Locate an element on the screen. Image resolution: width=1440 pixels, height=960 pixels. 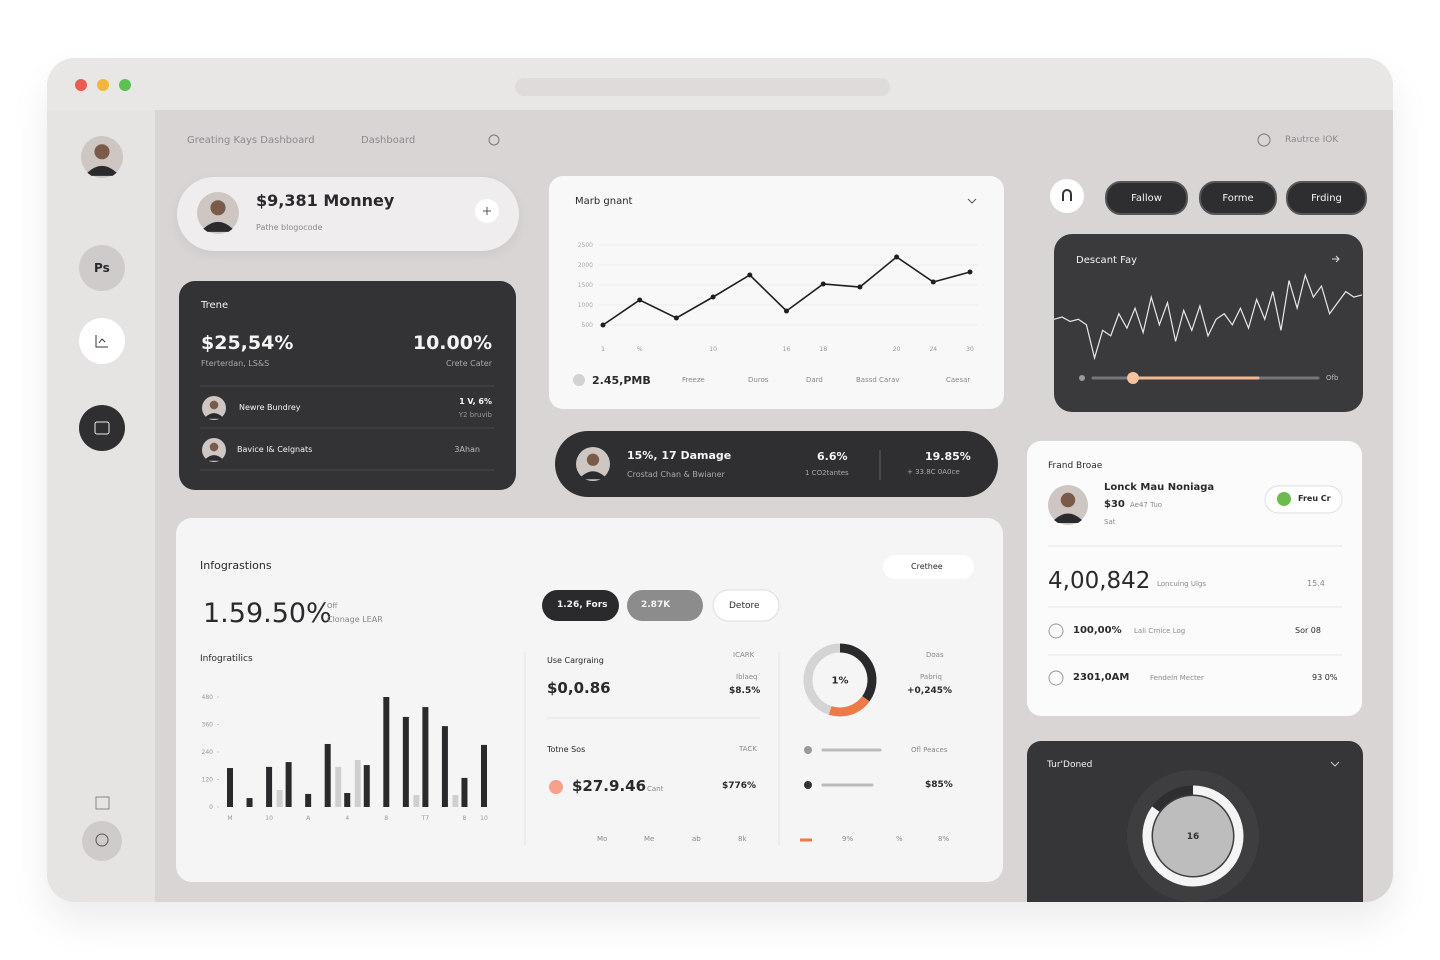
row-note: Y2 bruvib is located at coordinates (475, 415).